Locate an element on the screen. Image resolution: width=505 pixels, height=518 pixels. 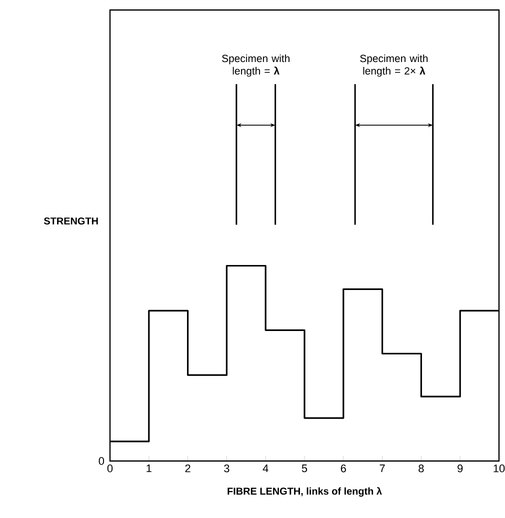
x-tick-label: 7 is located at coordinates (382, 468).